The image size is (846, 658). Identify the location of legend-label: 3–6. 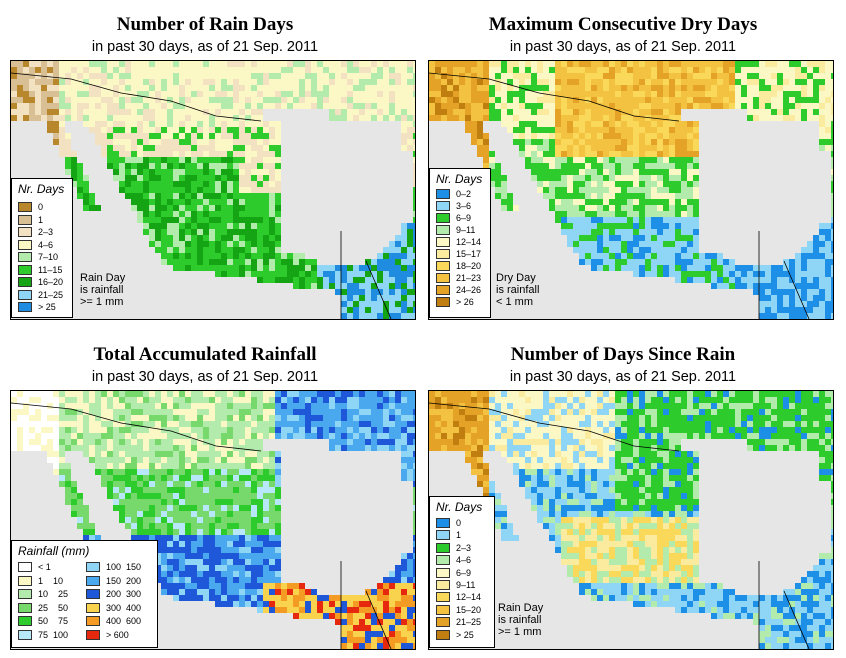
(464, 206).